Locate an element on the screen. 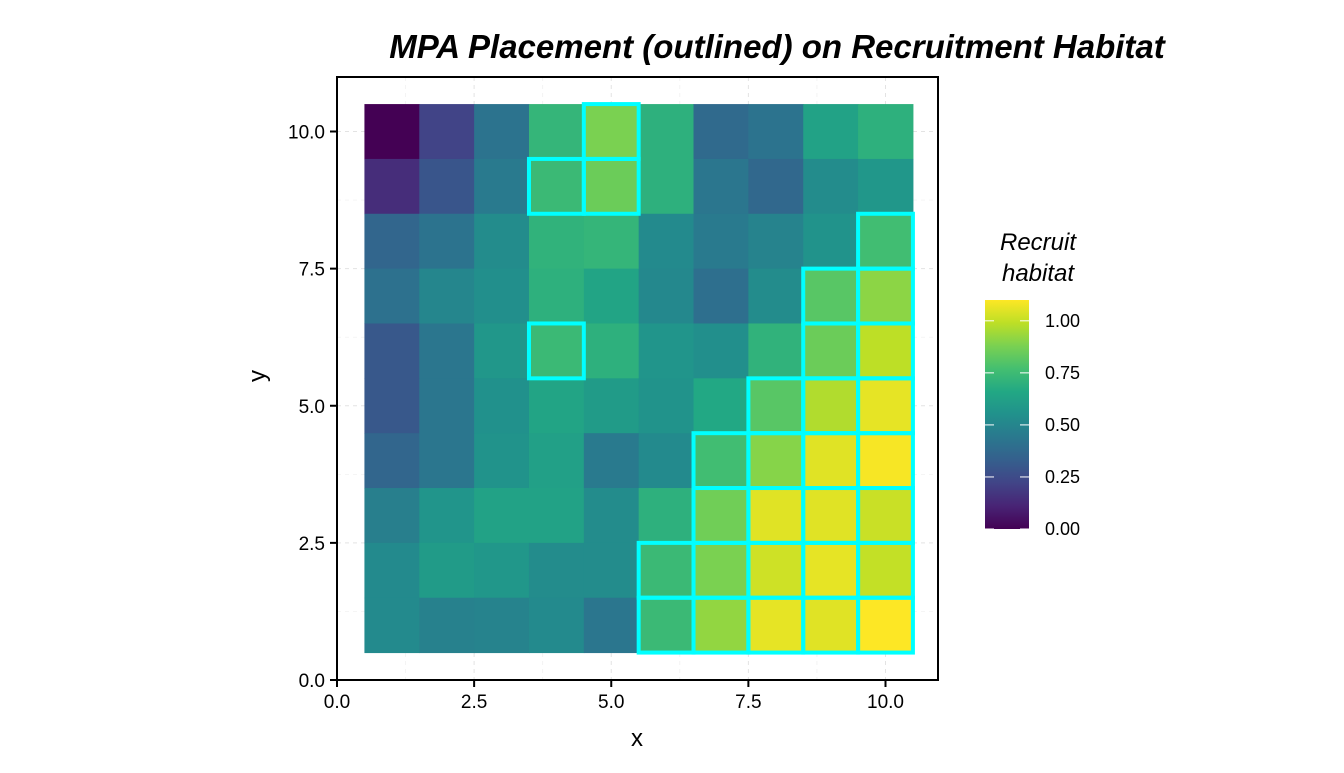  legend-title-line1: Recruit is located at coordinates (1038, 242).